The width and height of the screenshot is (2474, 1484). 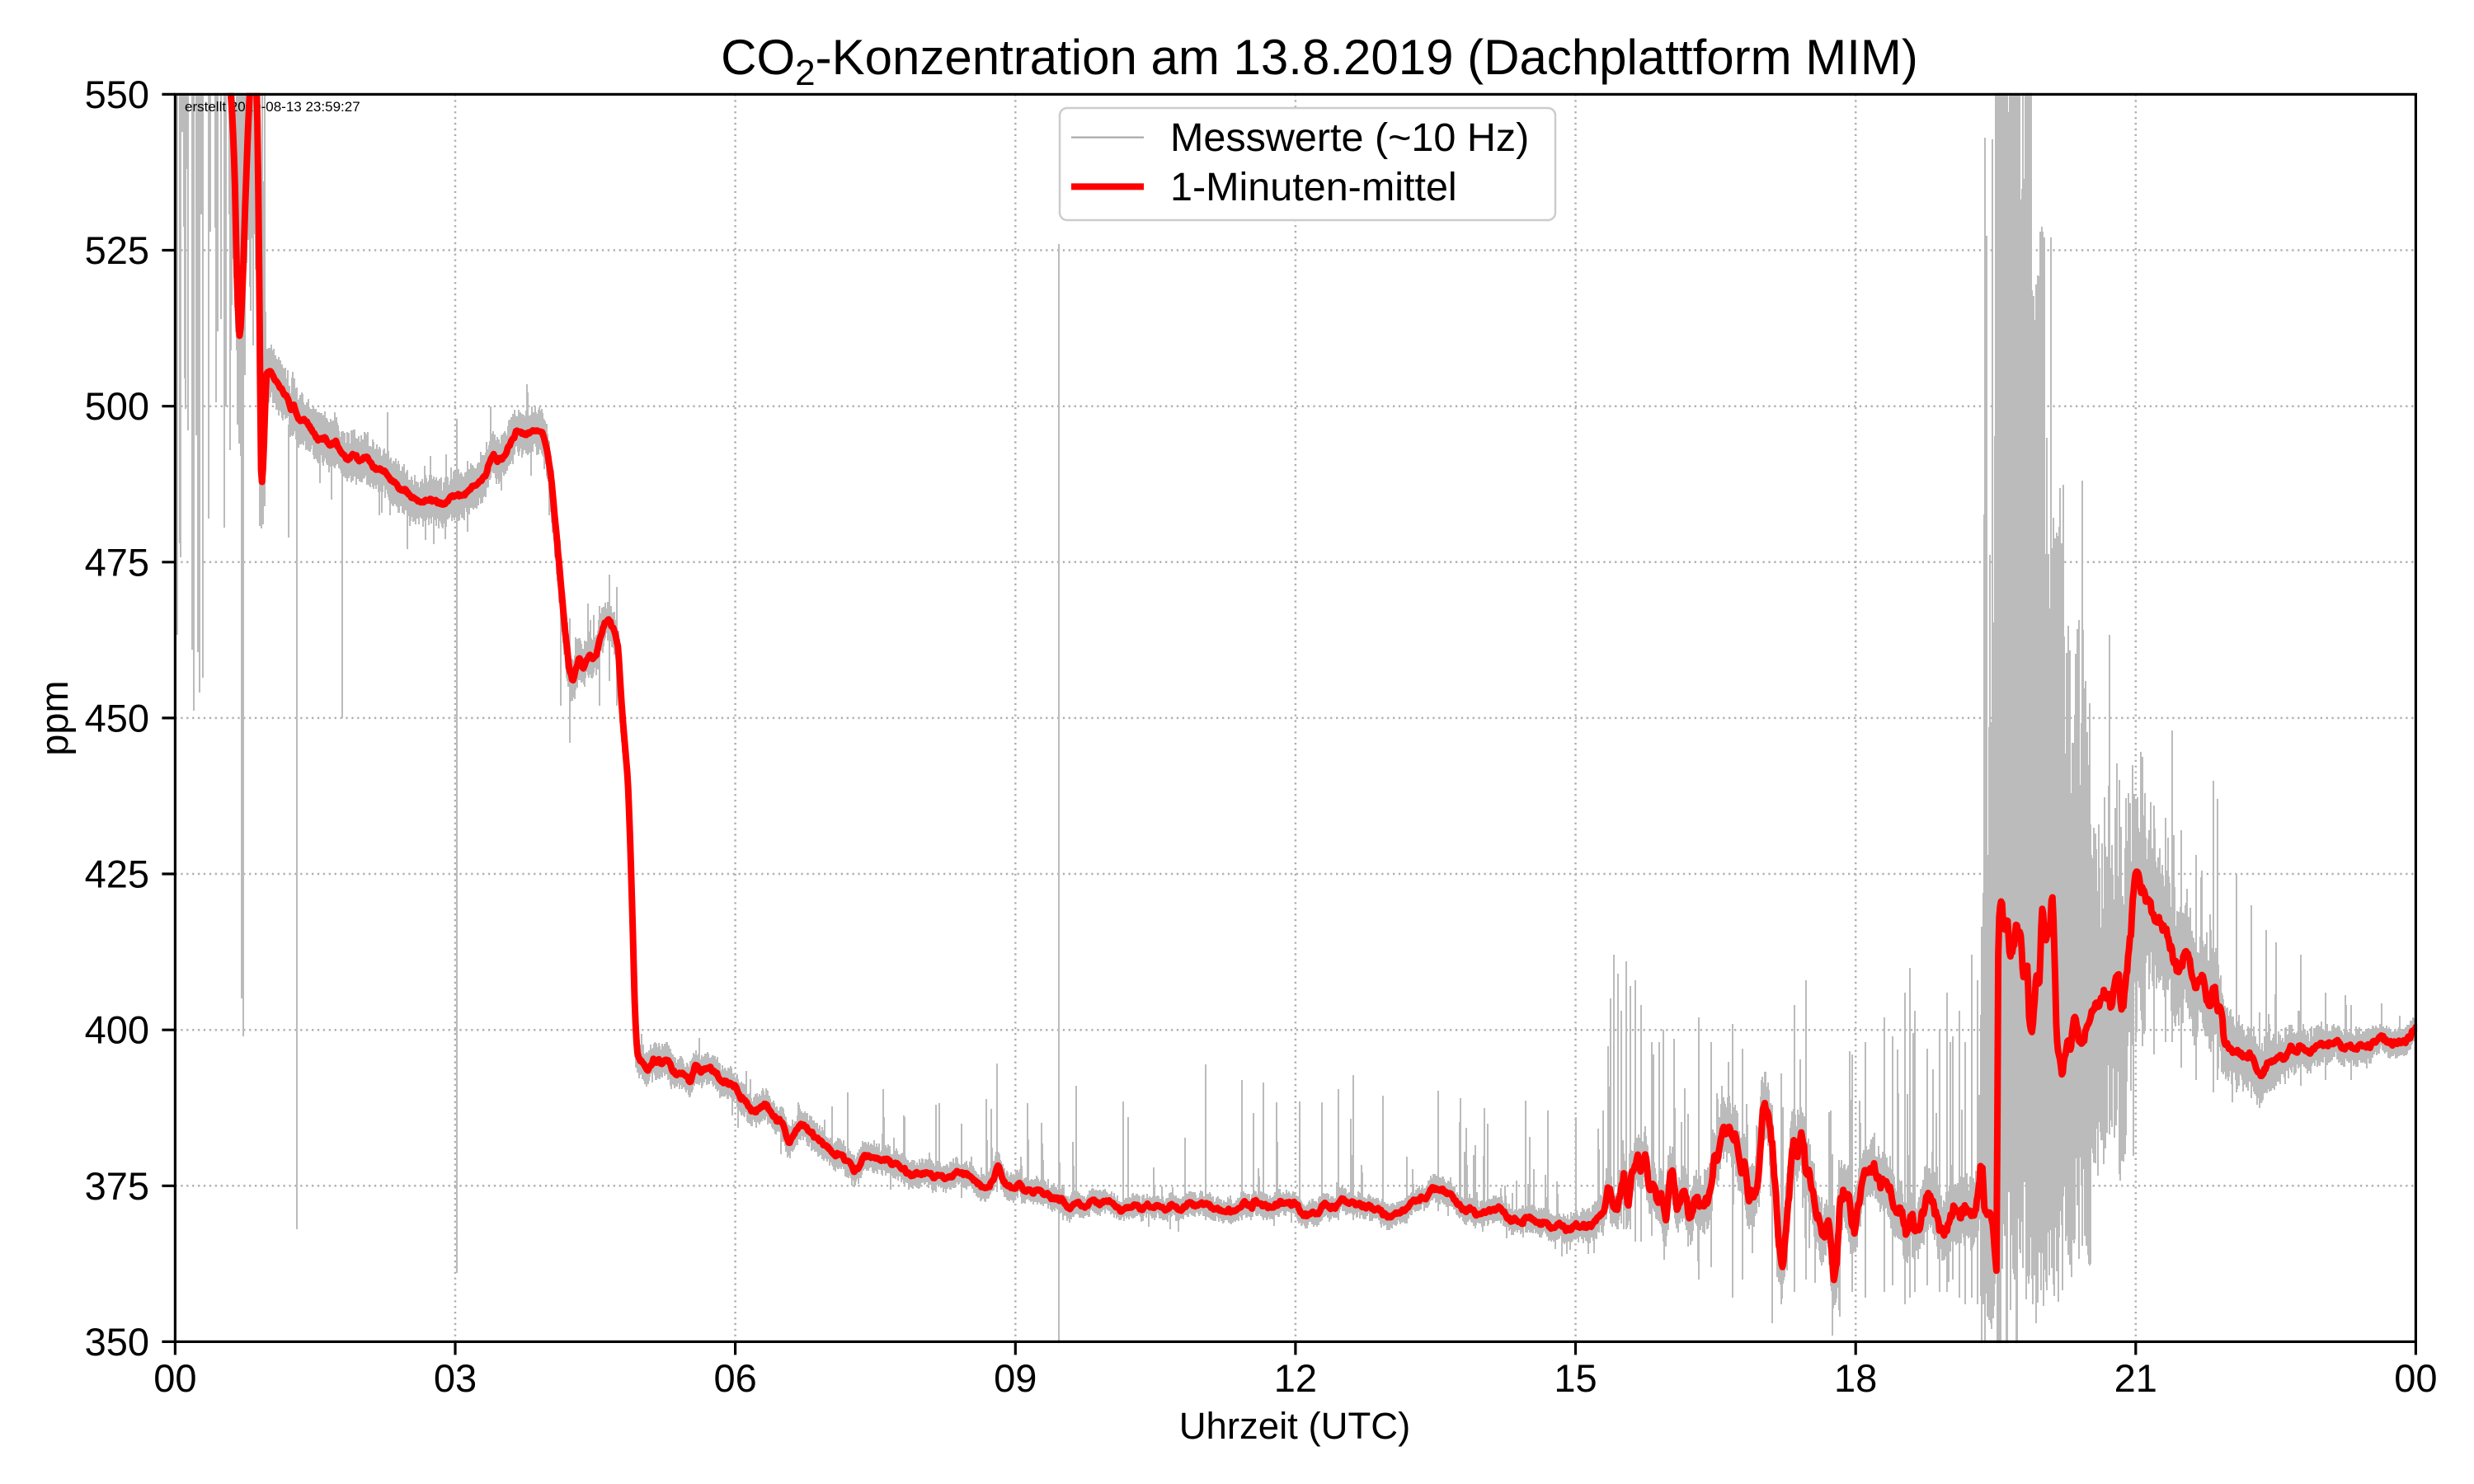 What do you see at coordinates (117, 1030) in the screenshot?
I see `svg-text: 400` at bounding box center [117, 1030].